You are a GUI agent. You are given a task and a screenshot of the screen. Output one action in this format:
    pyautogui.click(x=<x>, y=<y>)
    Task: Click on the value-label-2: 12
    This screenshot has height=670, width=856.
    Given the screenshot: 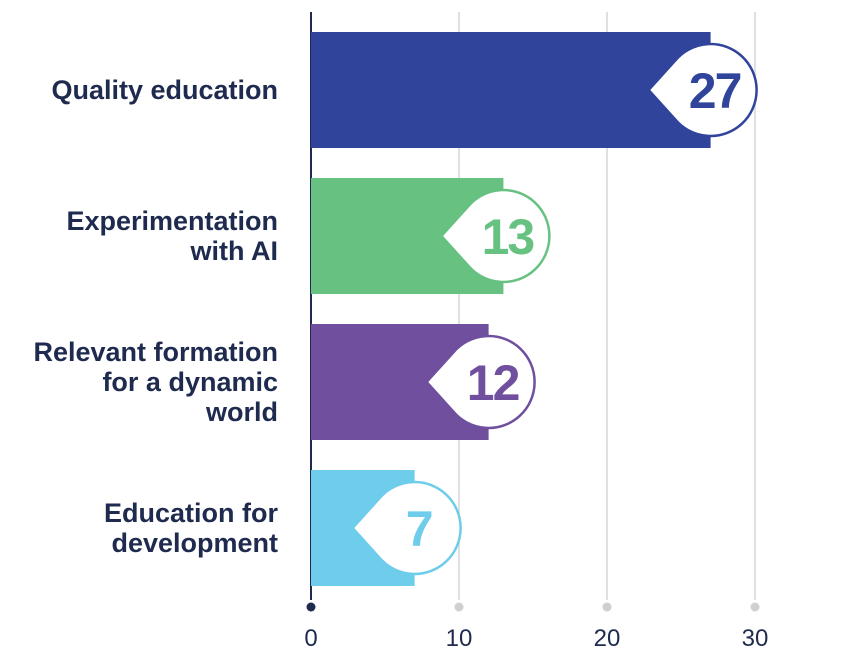 What is the action you would take?
    pyautogui.click(x=493, y=383)
    